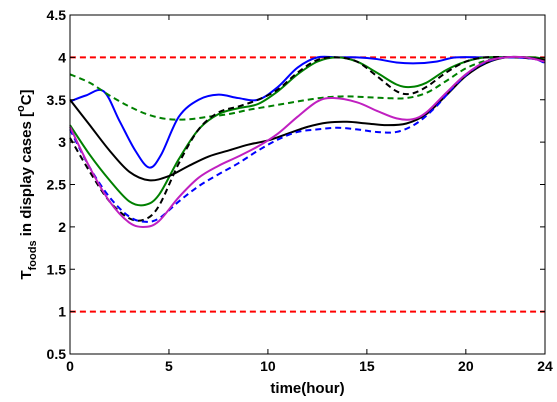 The height and width of the screenshot is (402, 557). What do you see at coordinates (169, 366) in the screenshot?
I see `x-tick-label: 5` at bounding box center [169, 366].